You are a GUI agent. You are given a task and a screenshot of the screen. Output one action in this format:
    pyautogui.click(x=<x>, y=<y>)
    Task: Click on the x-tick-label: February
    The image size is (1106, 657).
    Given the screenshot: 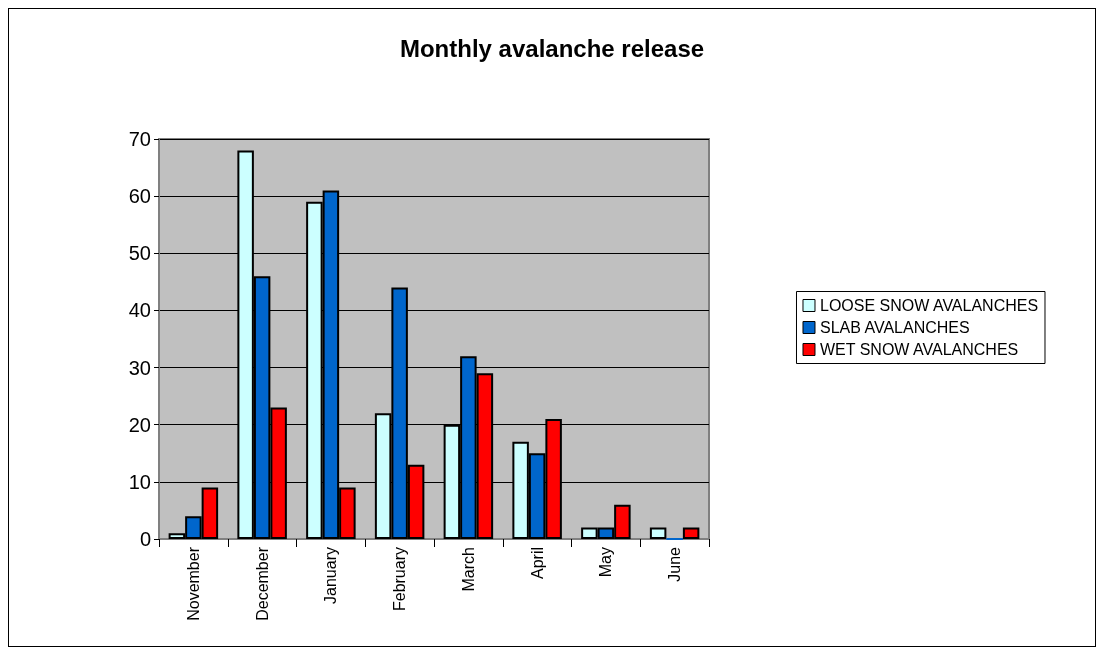 What is the action you would take?
    pyautogui.click(x=400, y=579)
    